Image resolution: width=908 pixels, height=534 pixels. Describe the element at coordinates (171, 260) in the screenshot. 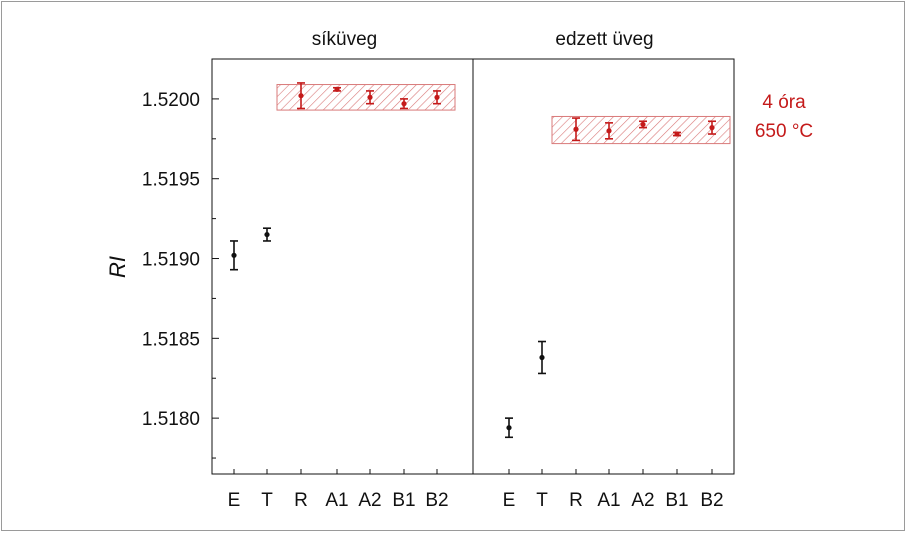

I see `y-tick-label: 1.5190` at that location.